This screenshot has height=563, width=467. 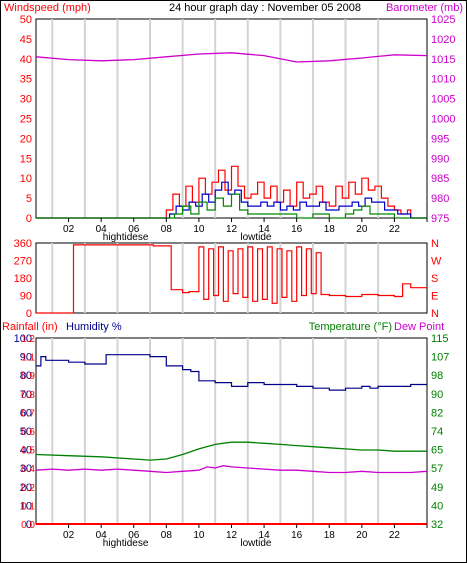 I want to click on barometer-tick-label: 1005, so click(x=443, y=100).